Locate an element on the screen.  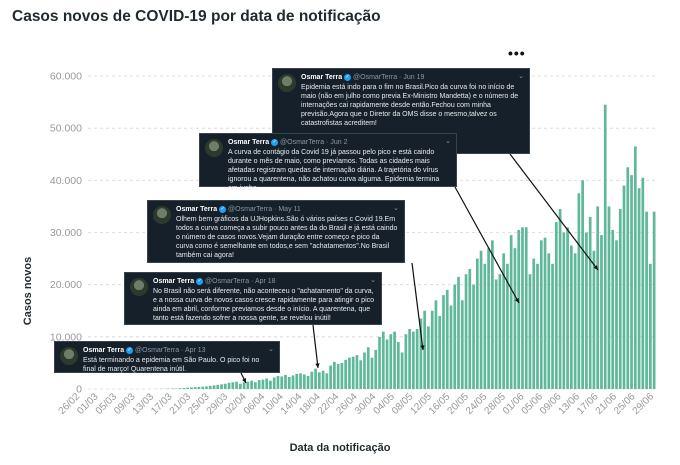
tweet-date: Jun 19 is located at coordinates (414, 77).